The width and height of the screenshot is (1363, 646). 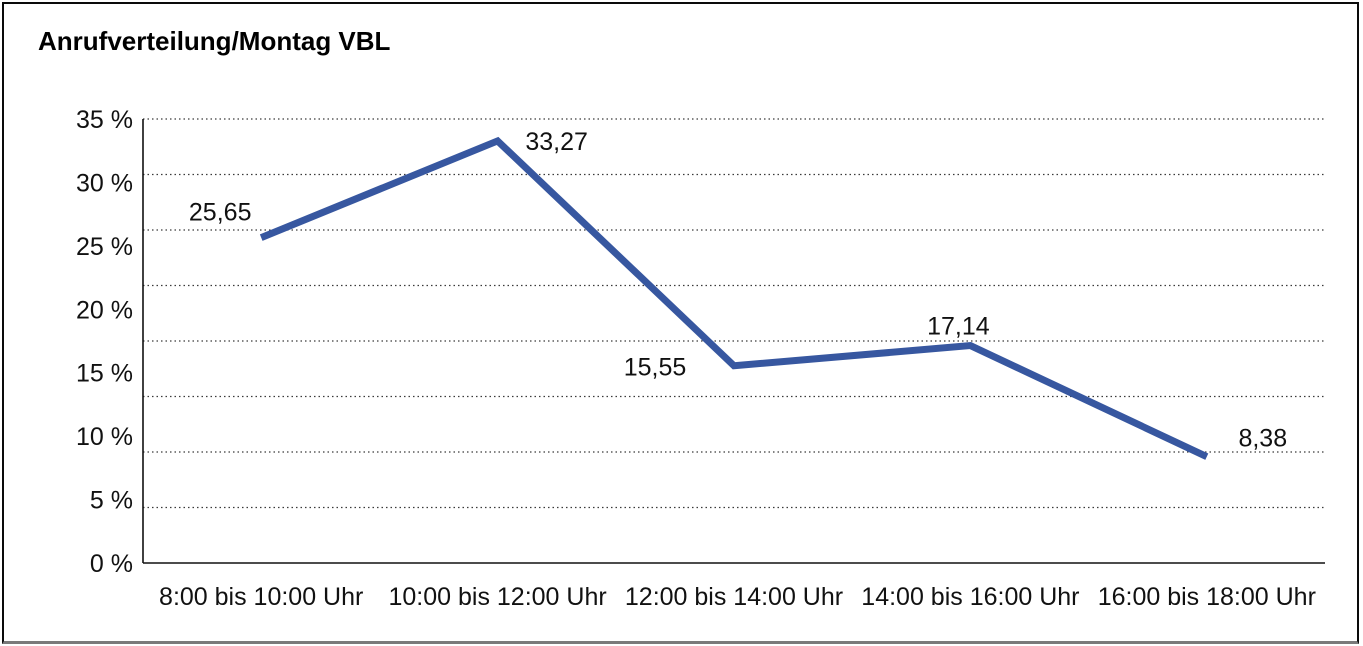 I want to click on x-category-label: 14:00 bis 16:00 Uhr, so click(x=970, y=597).